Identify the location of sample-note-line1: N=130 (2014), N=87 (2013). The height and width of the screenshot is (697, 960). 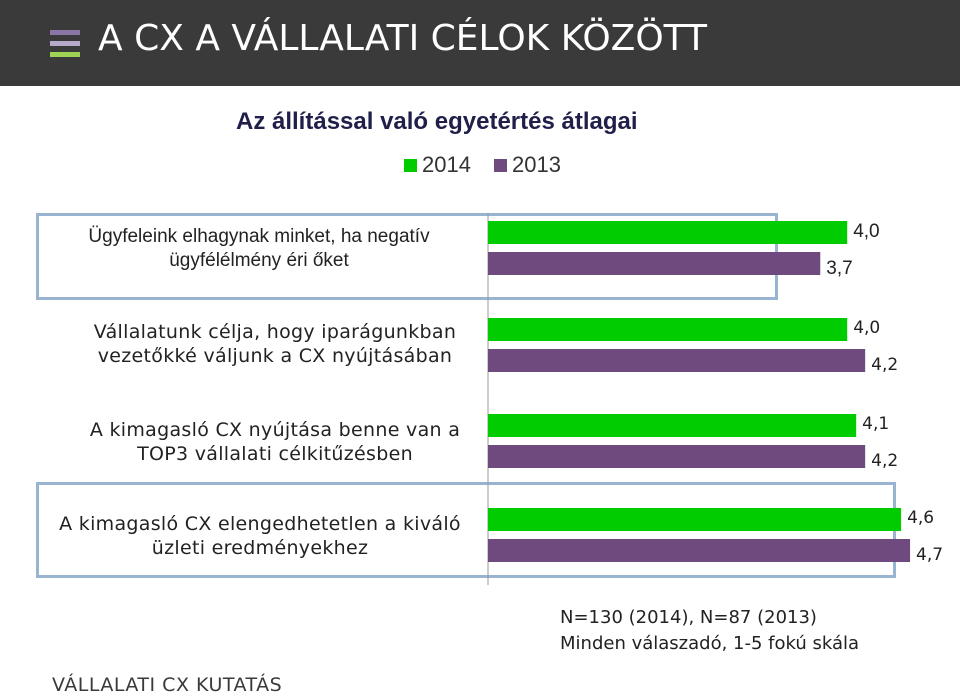
(688, 617).